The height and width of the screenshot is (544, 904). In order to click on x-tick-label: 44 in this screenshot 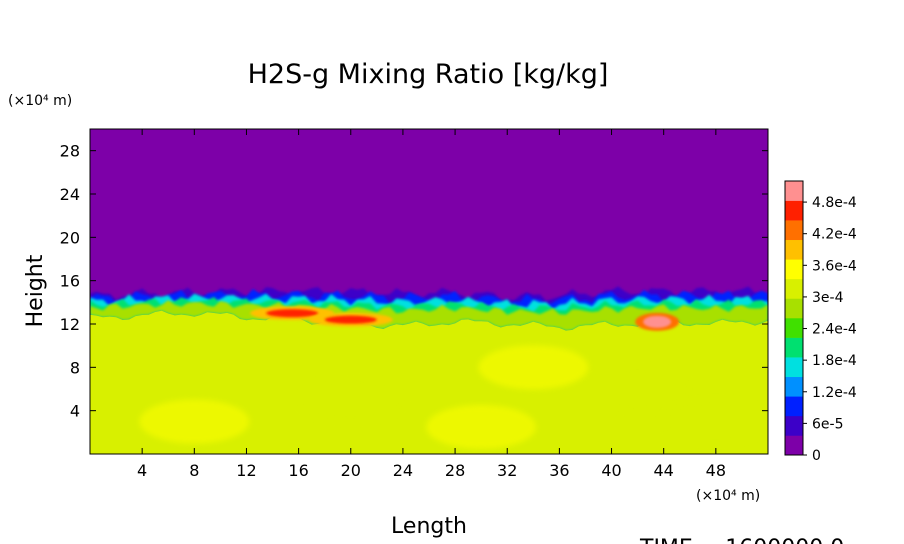, I will do `click(664, 470)`.